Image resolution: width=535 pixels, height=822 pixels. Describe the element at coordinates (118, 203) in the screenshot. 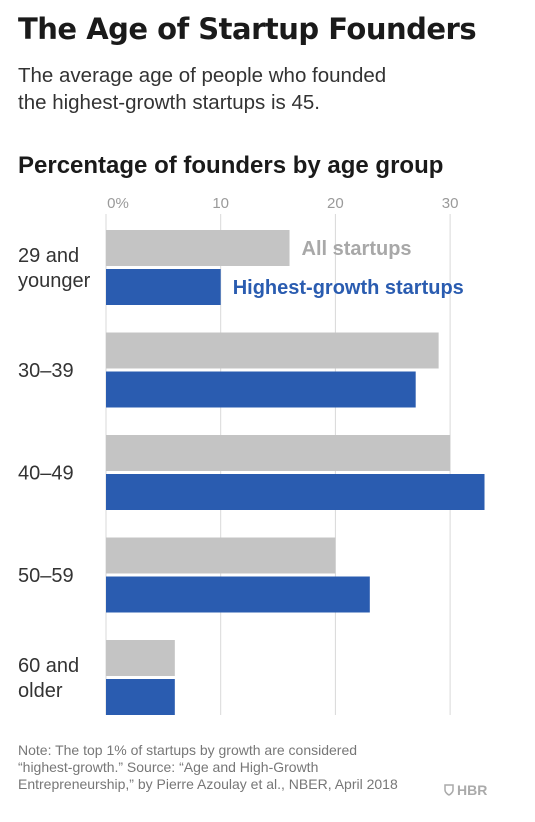

I see `x-tick-label: 0%` at that location.